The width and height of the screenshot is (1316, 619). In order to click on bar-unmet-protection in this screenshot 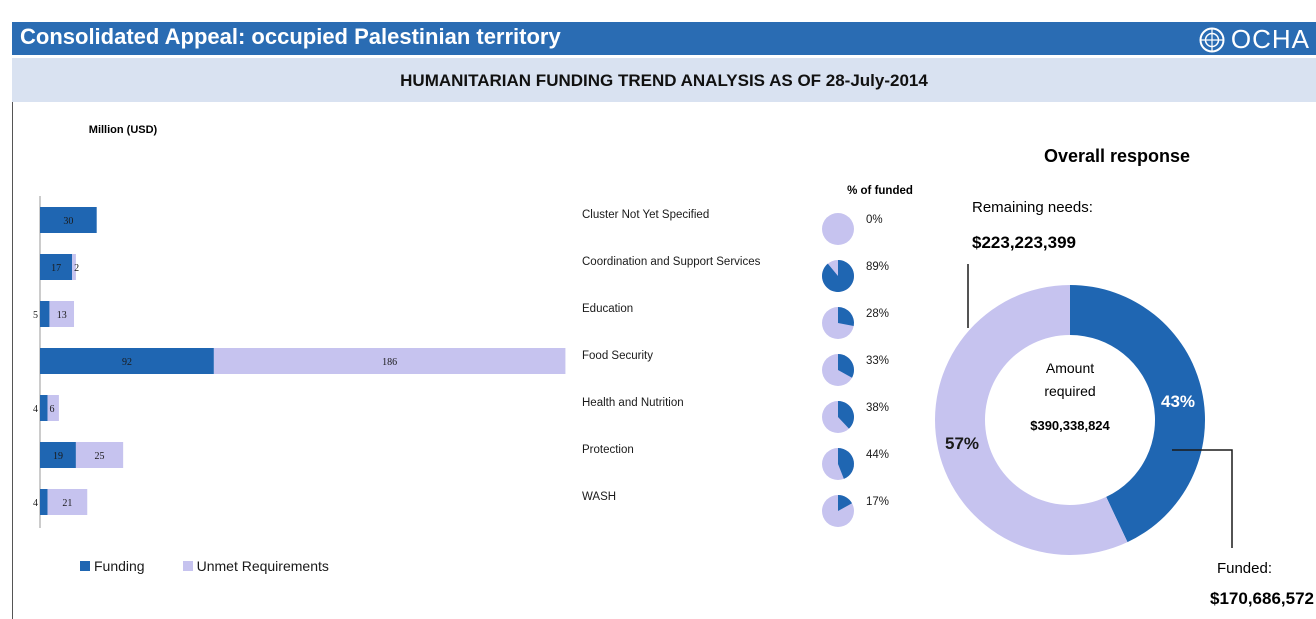, I will do `click(99, 455)`.